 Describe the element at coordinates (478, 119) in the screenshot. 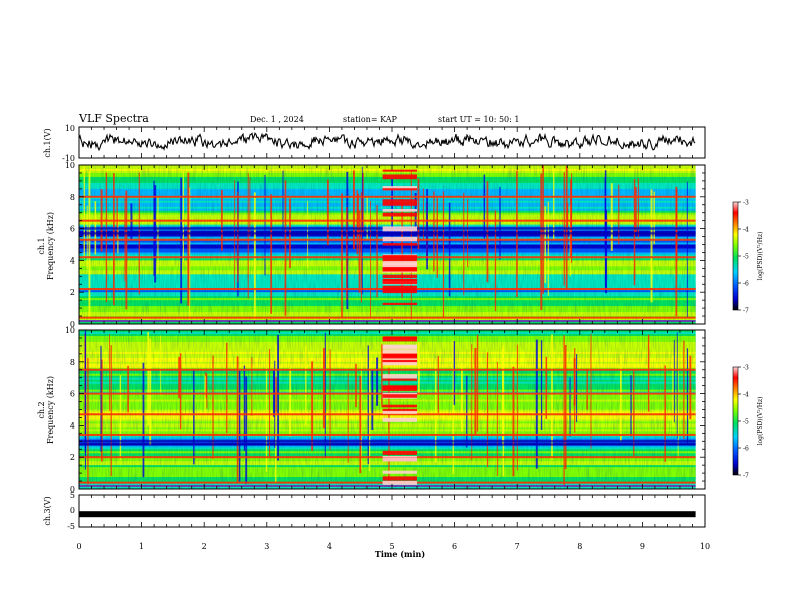

I see `header-start-time: start UT = 10: 50: 1` at that location.